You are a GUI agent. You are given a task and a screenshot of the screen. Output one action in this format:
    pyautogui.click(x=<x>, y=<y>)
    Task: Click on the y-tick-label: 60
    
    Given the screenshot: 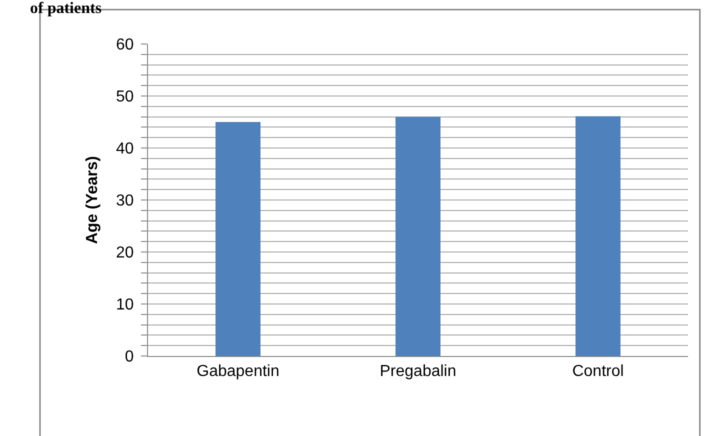 What is the action you would take?
    pyautogui.click(x=125, y=45)
    